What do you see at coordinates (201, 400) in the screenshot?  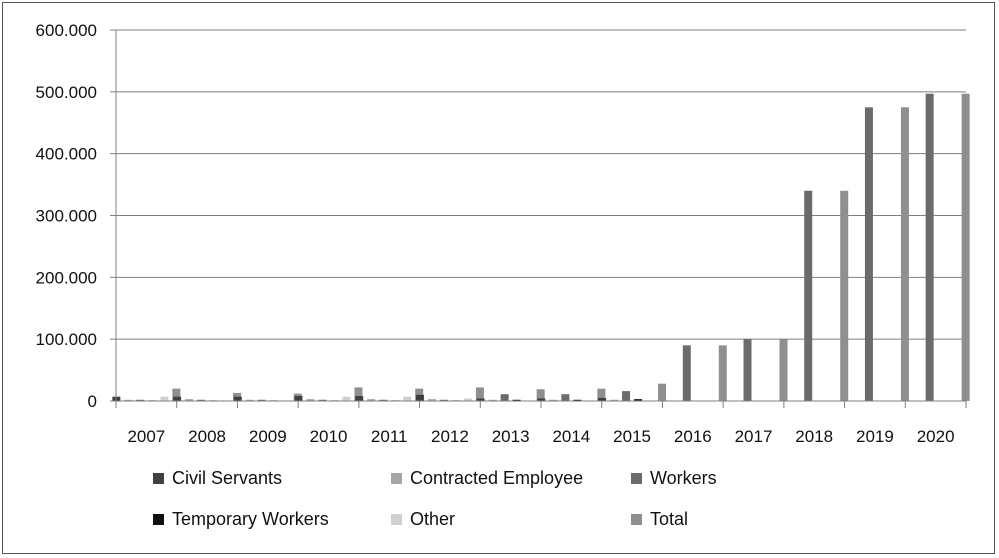 I see `bar-workers-2008` at bounding box center [201, 400].